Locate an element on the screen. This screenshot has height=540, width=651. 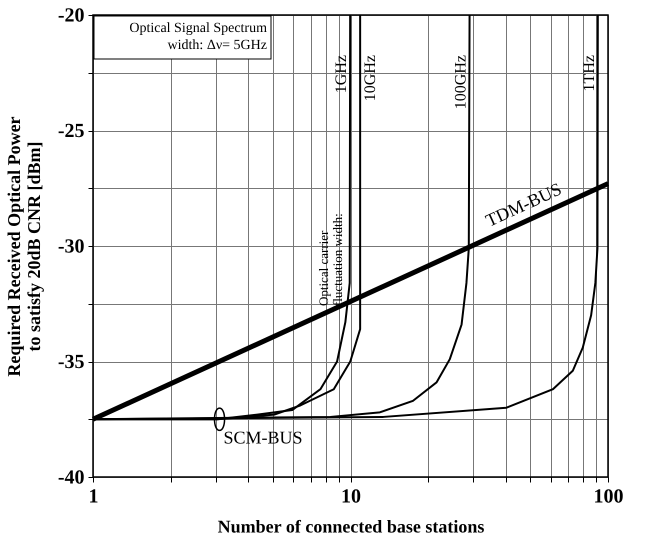
text: 100GHz is located at coordinates (461, 82).